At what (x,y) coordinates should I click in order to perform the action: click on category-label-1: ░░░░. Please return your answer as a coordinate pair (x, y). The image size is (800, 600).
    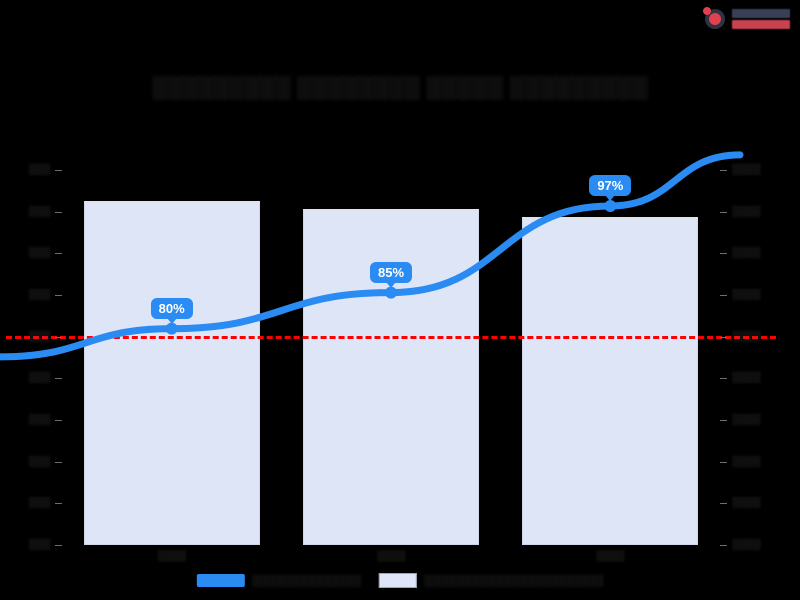
    Looking at the image, I should click on (171, 556).